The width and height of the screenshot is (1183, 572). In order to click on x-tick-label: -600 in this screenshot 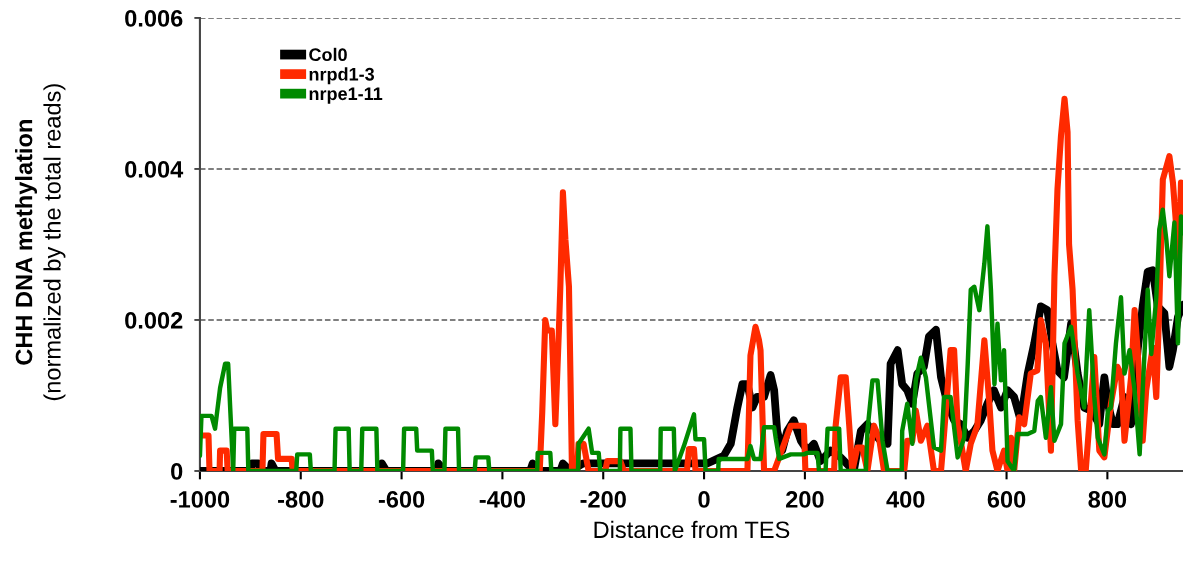, I will do `click(401, 499)`.